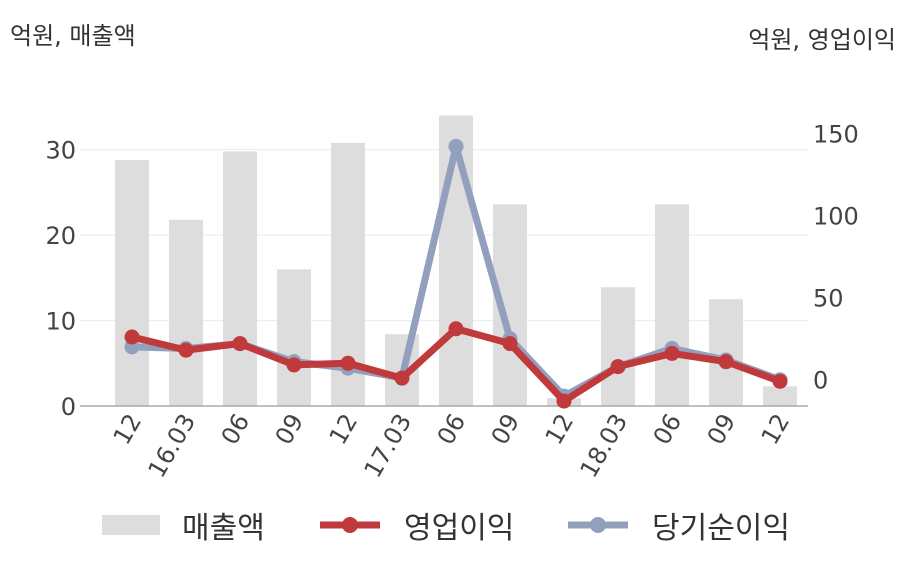 The width and height of the screenshot is (908, 580). I want to click on net-income-point, so click(456, 146).